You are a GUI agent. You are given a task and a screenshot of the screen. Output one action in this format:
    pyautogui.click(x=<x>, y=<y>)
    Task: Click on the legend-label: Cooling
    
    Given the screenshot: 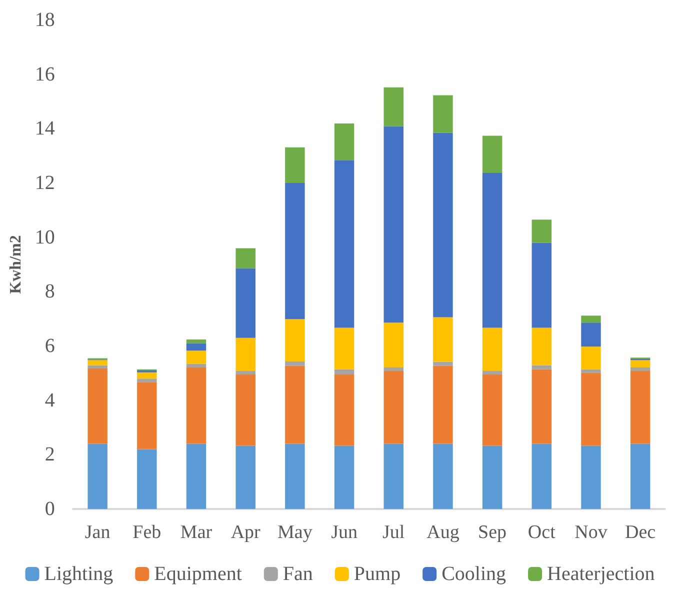 What is the action you would take?
    pyautogui.click(x=474, y=574)
    